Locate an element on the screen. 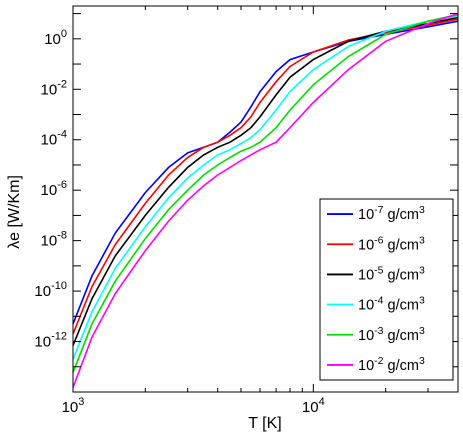 The height and width of the screenshot is (436, 463). y-tick-label: 10⁻⁶ is located at coordinates (54, 189).